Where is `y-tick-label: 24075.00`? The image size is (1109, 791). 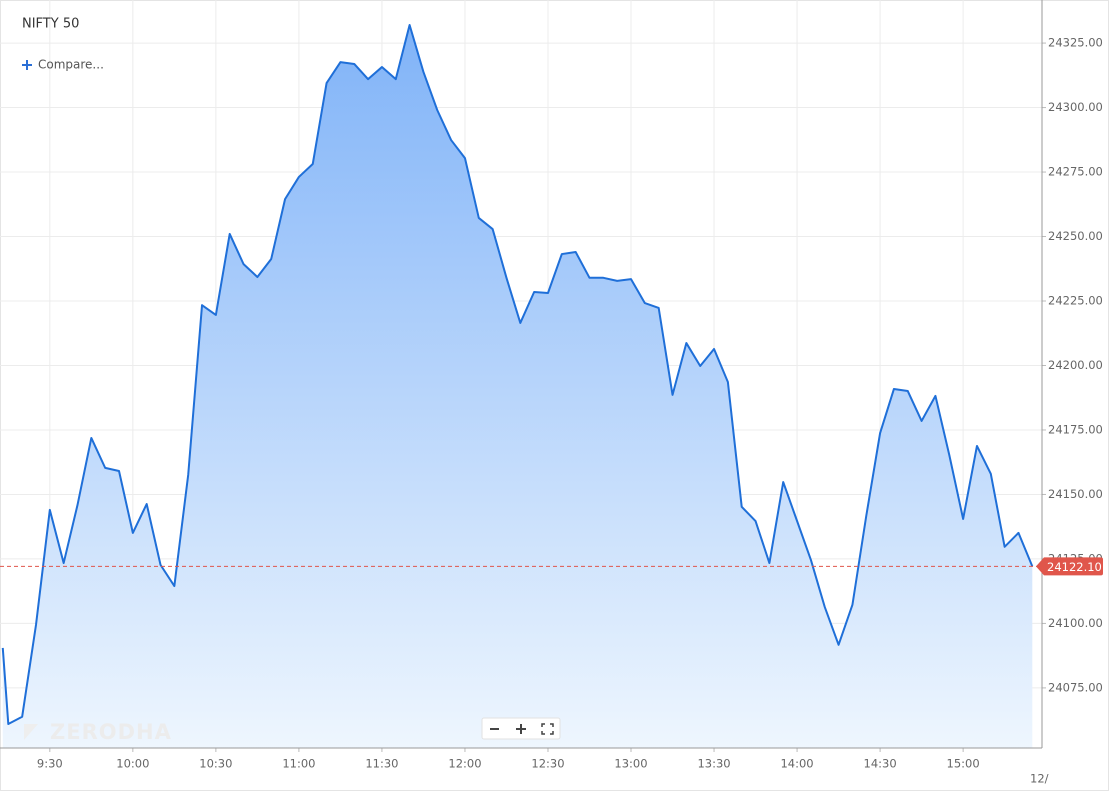
y-tick-label: 24075.00 is located at coordinates (1075, 687).